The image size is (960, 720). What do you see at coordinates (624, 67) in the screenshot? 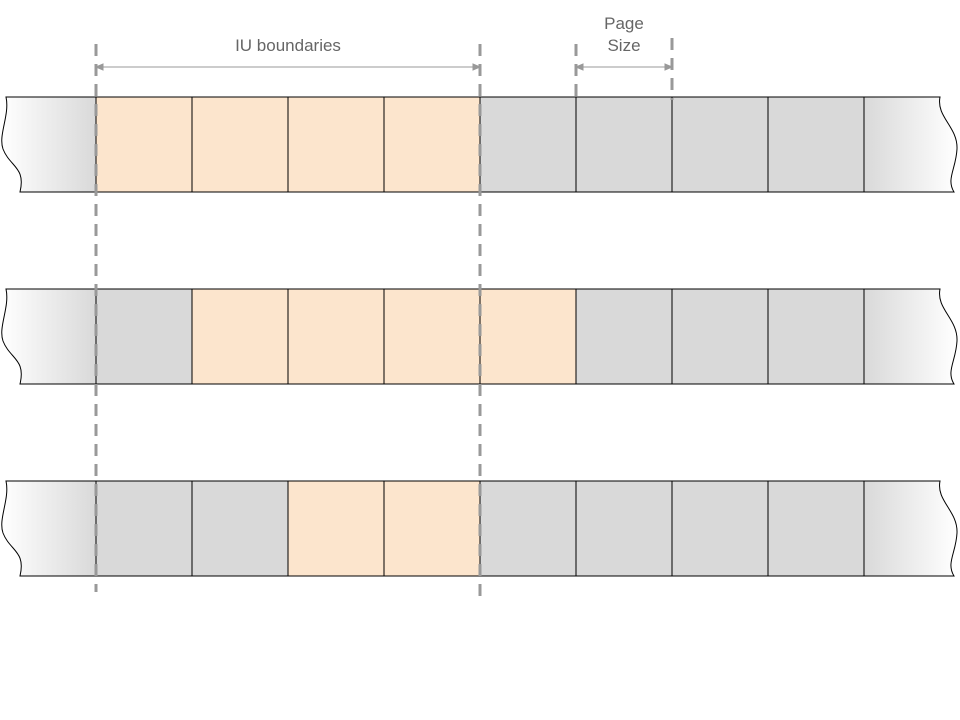
I see `page-size-arrow` at bounding box center [624, 67].